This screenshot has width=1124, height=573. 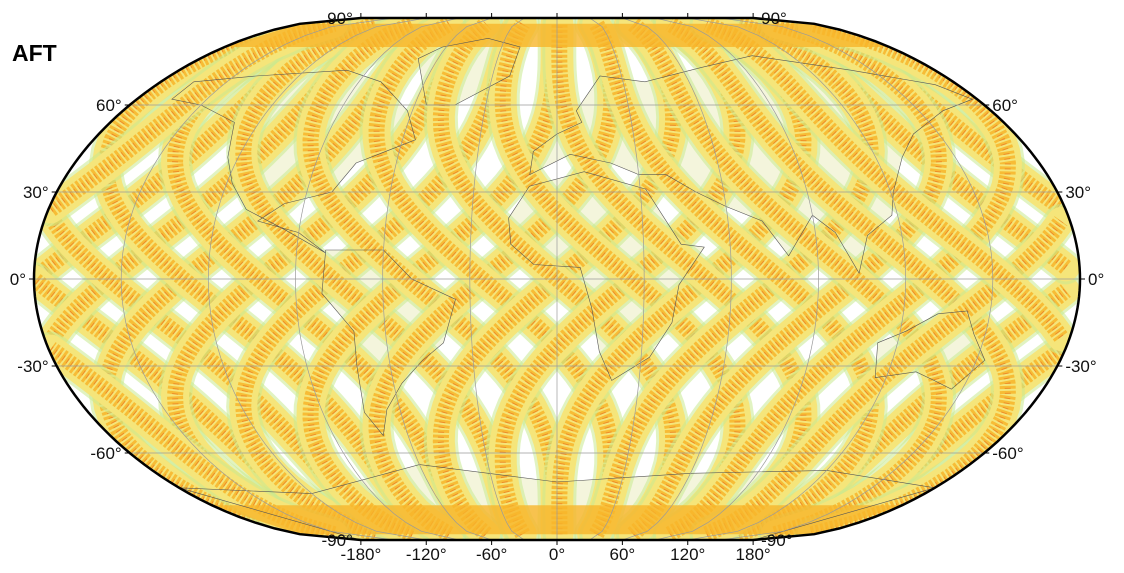 What do you see at coordinates (426, 554) in the screenshot?
I see `lon-label: -120°` at bounding box center [426, 554].